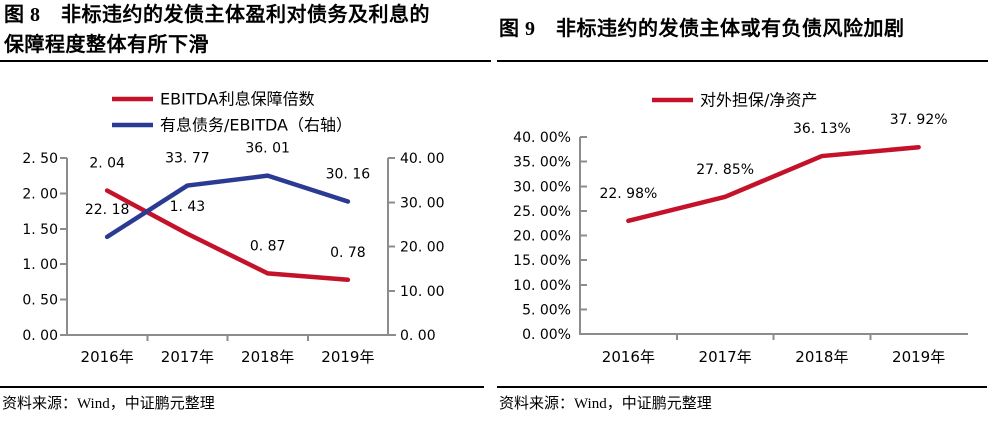  I want to click on y-axis-right-tick-label: 30. 00, so click(422, 203).